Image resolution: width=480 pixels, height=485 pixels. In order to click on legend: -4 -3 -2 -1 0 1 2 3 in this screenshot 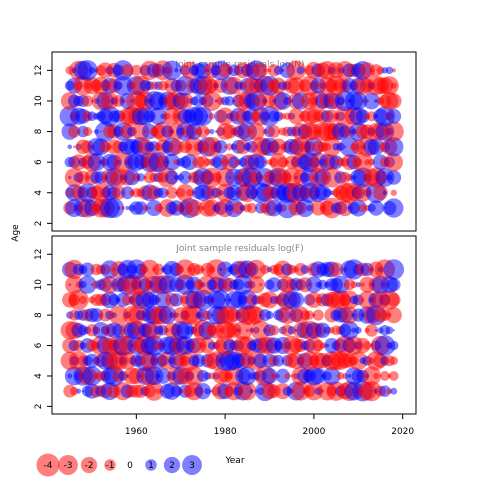, I will do `click(119, 465)`.